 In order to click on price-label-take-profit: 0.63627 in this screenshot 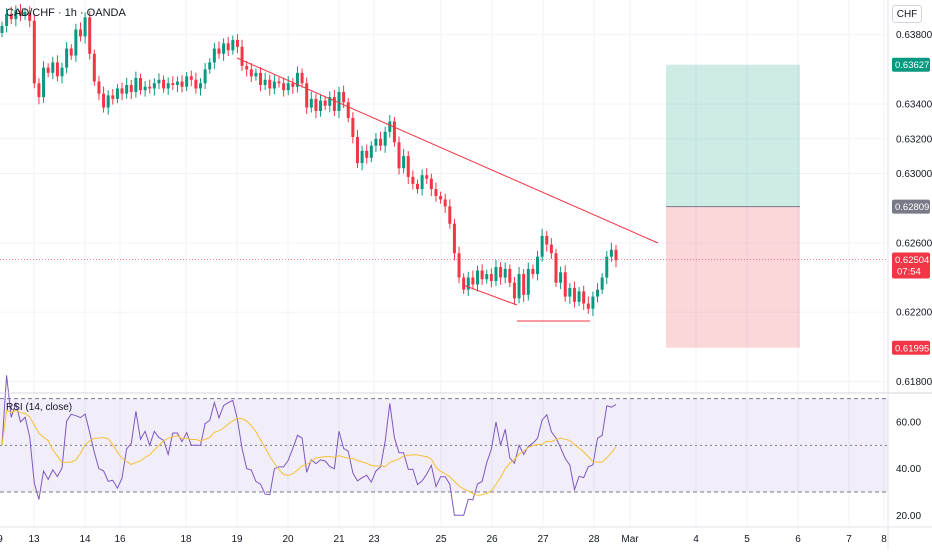, I will do `click(911, 64)`.